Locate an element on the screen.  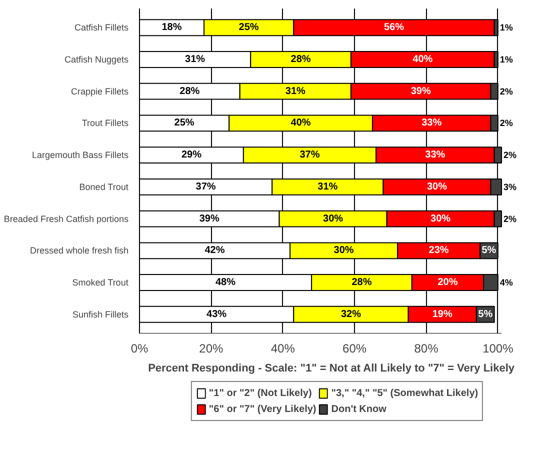
legend-label: "1" or "2" (Not Likely) is located at coordinates (260, 393).